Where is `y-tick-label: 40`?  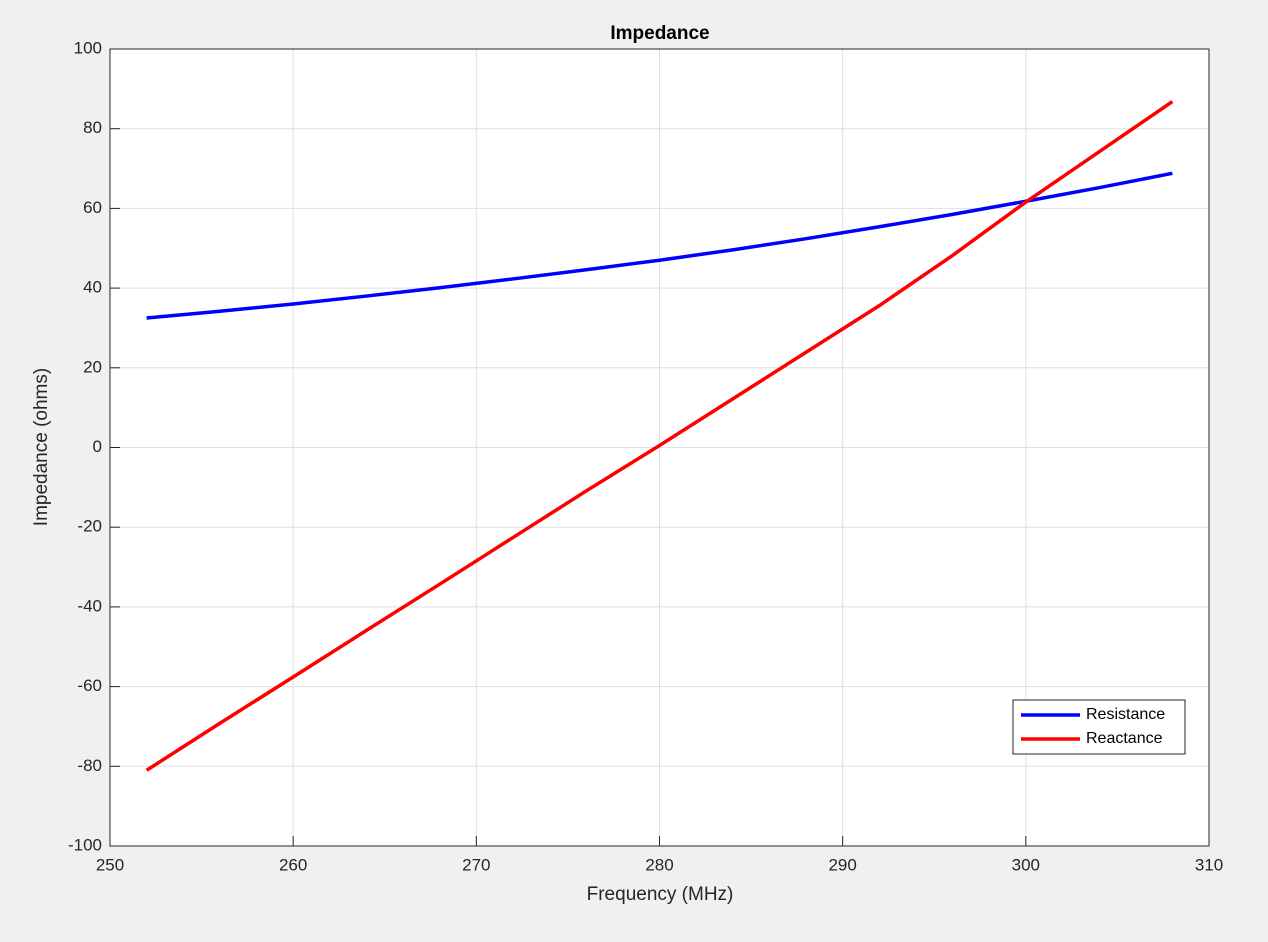 y-tick-label: 40 is located at coordinates (92, 287).